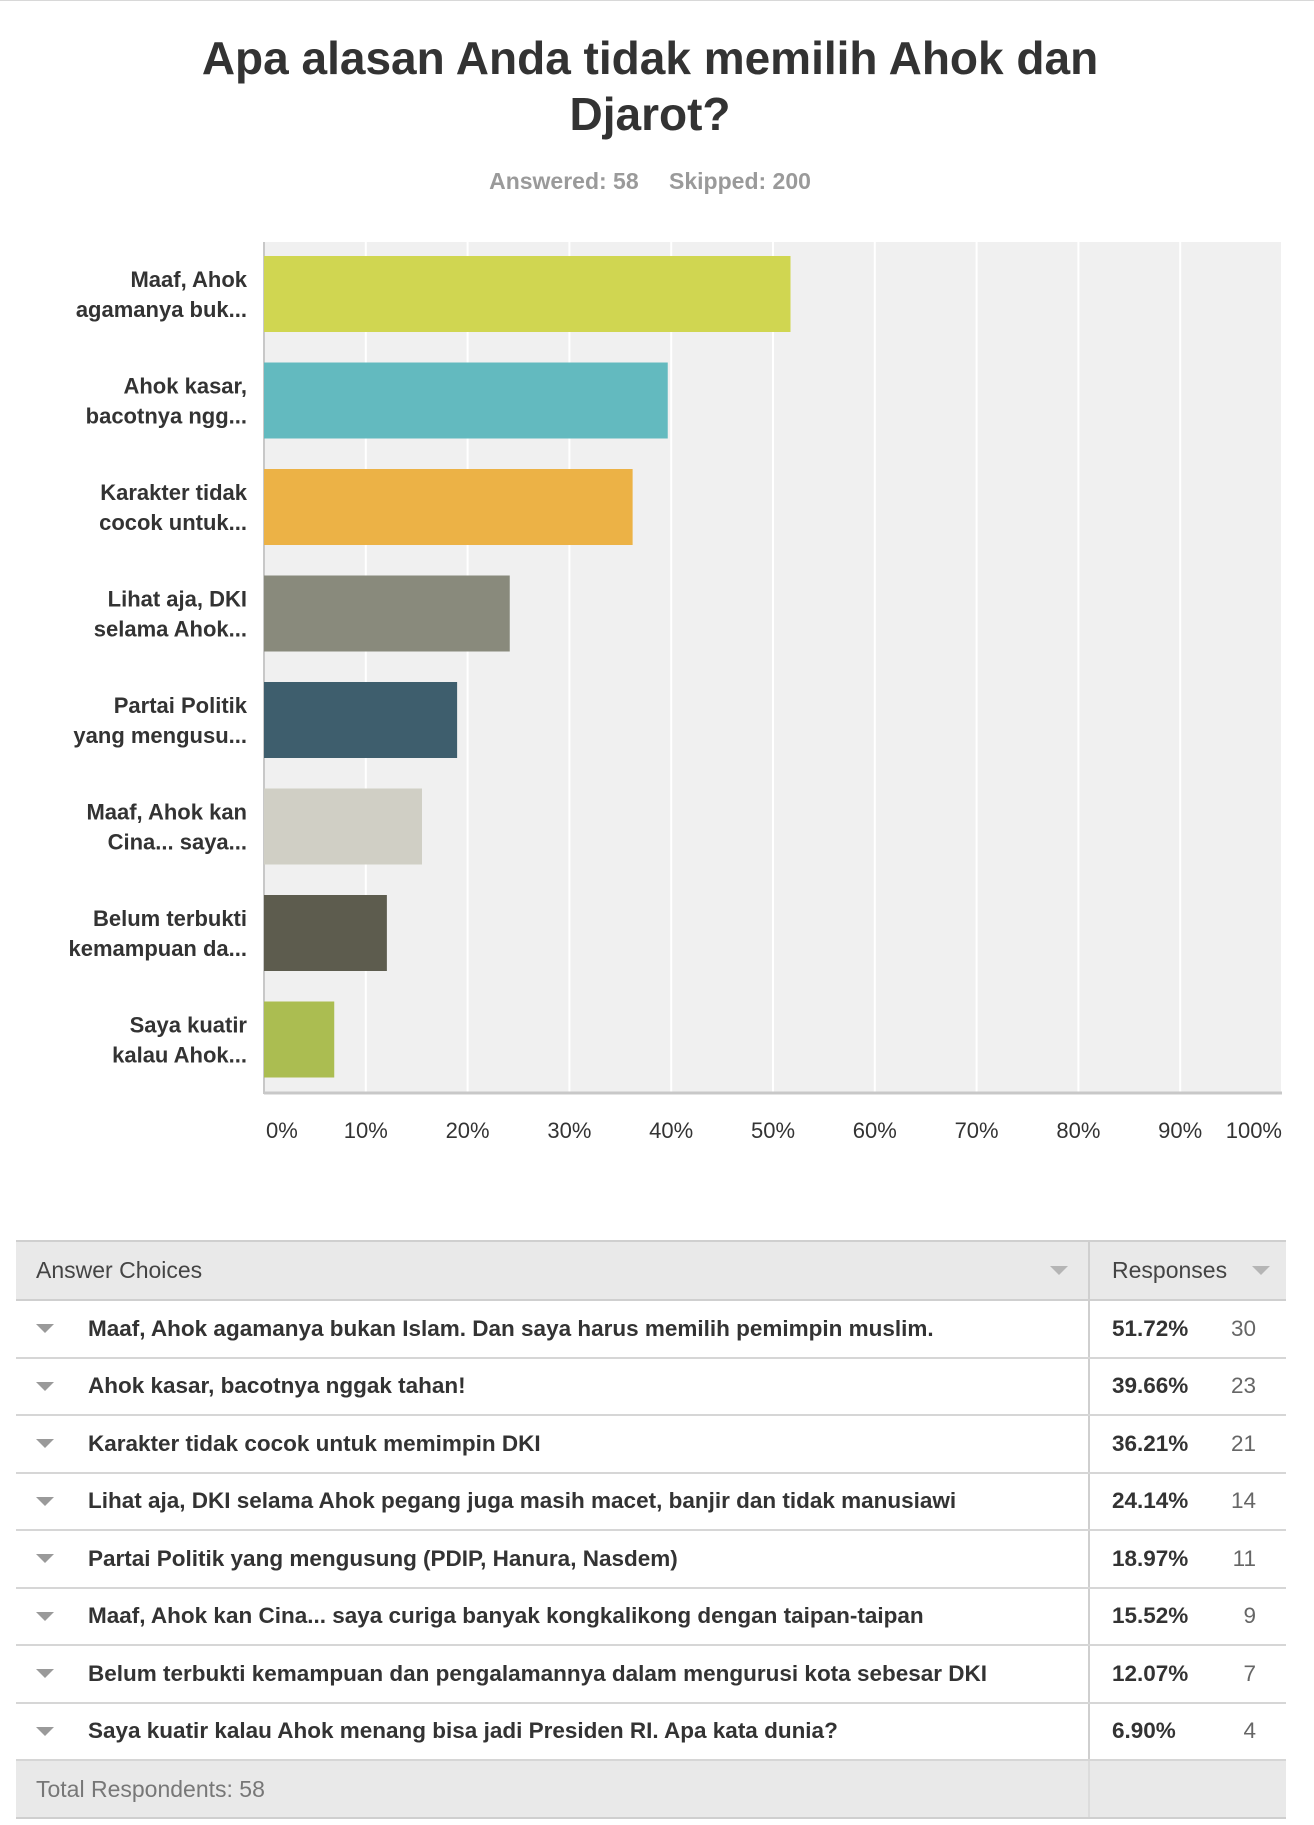 The image size is (1314, 1825). What do you see at coordinates (553, 1386) in the screenshot?
I see `choice-cell: Ahok kasar, bacotnya nggak tahan!` at bounding box center [553, 1386].